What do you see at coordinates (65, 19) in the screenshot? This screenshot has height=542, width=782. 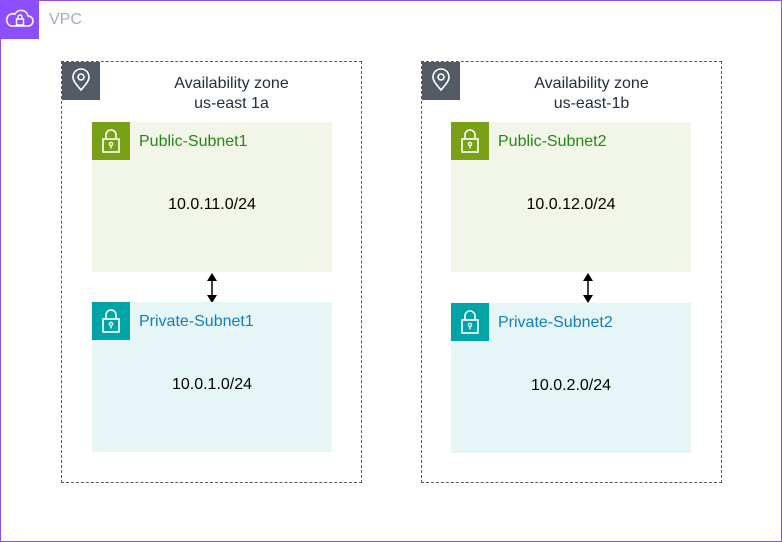 I see `vpc-label: VPC` at bounding box center [65, 19].